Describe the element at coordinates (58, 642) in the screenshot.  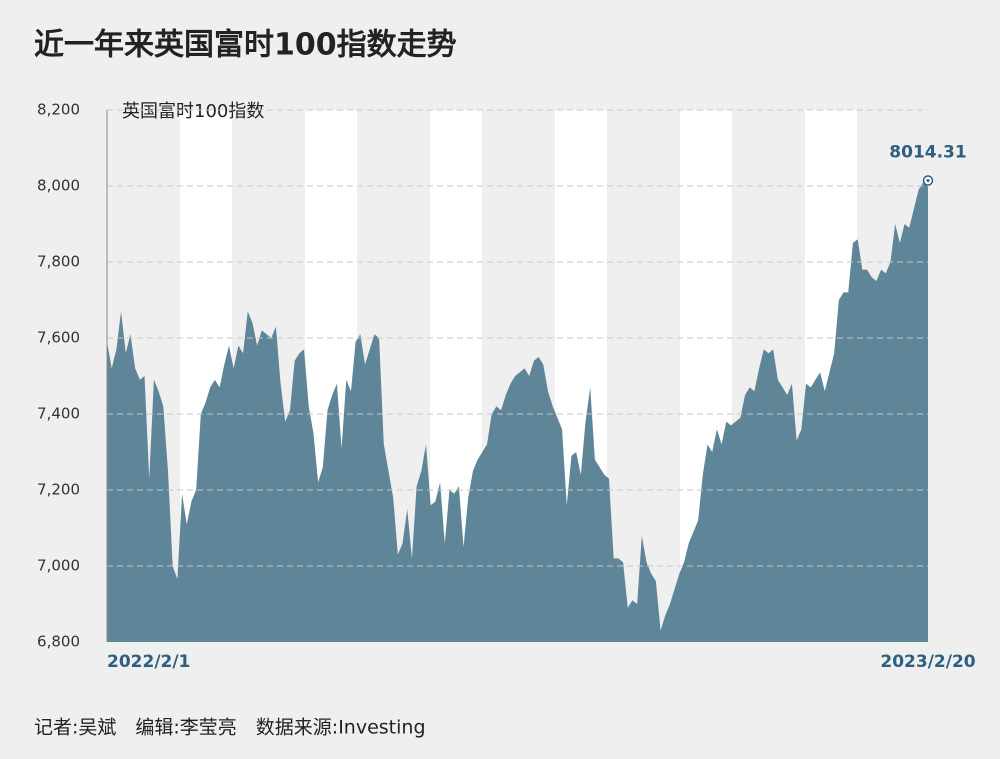
I see `y-tick-label: 6,800` at that location.